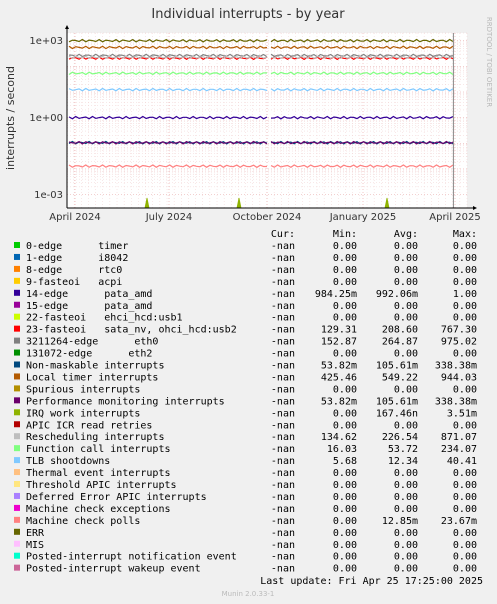  I want to click on legend-series-name: Thermal event interrupts, so click(98, 473).